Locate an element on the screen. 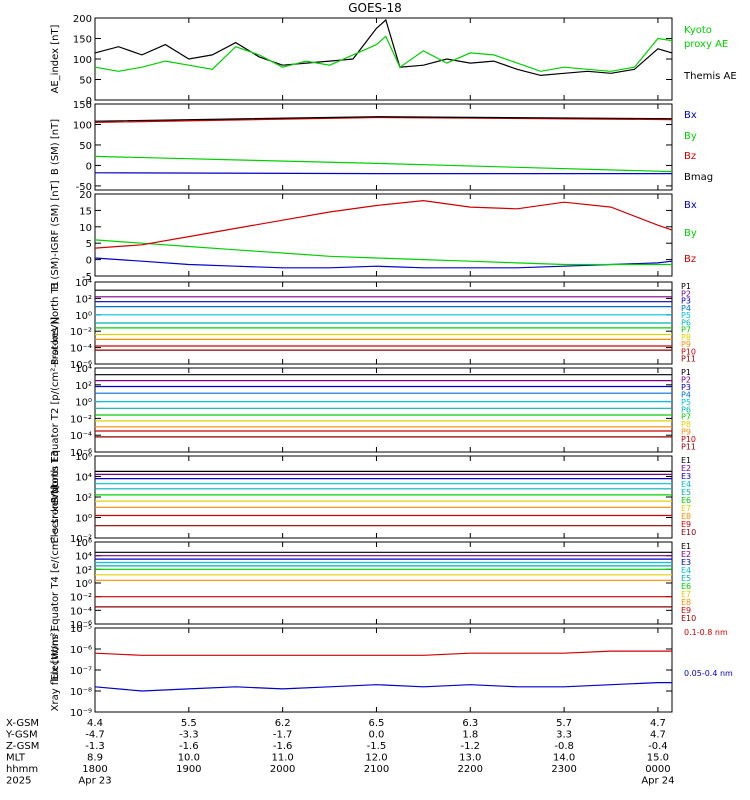  legend-entry: P6 is located at coordinates (686, 409).